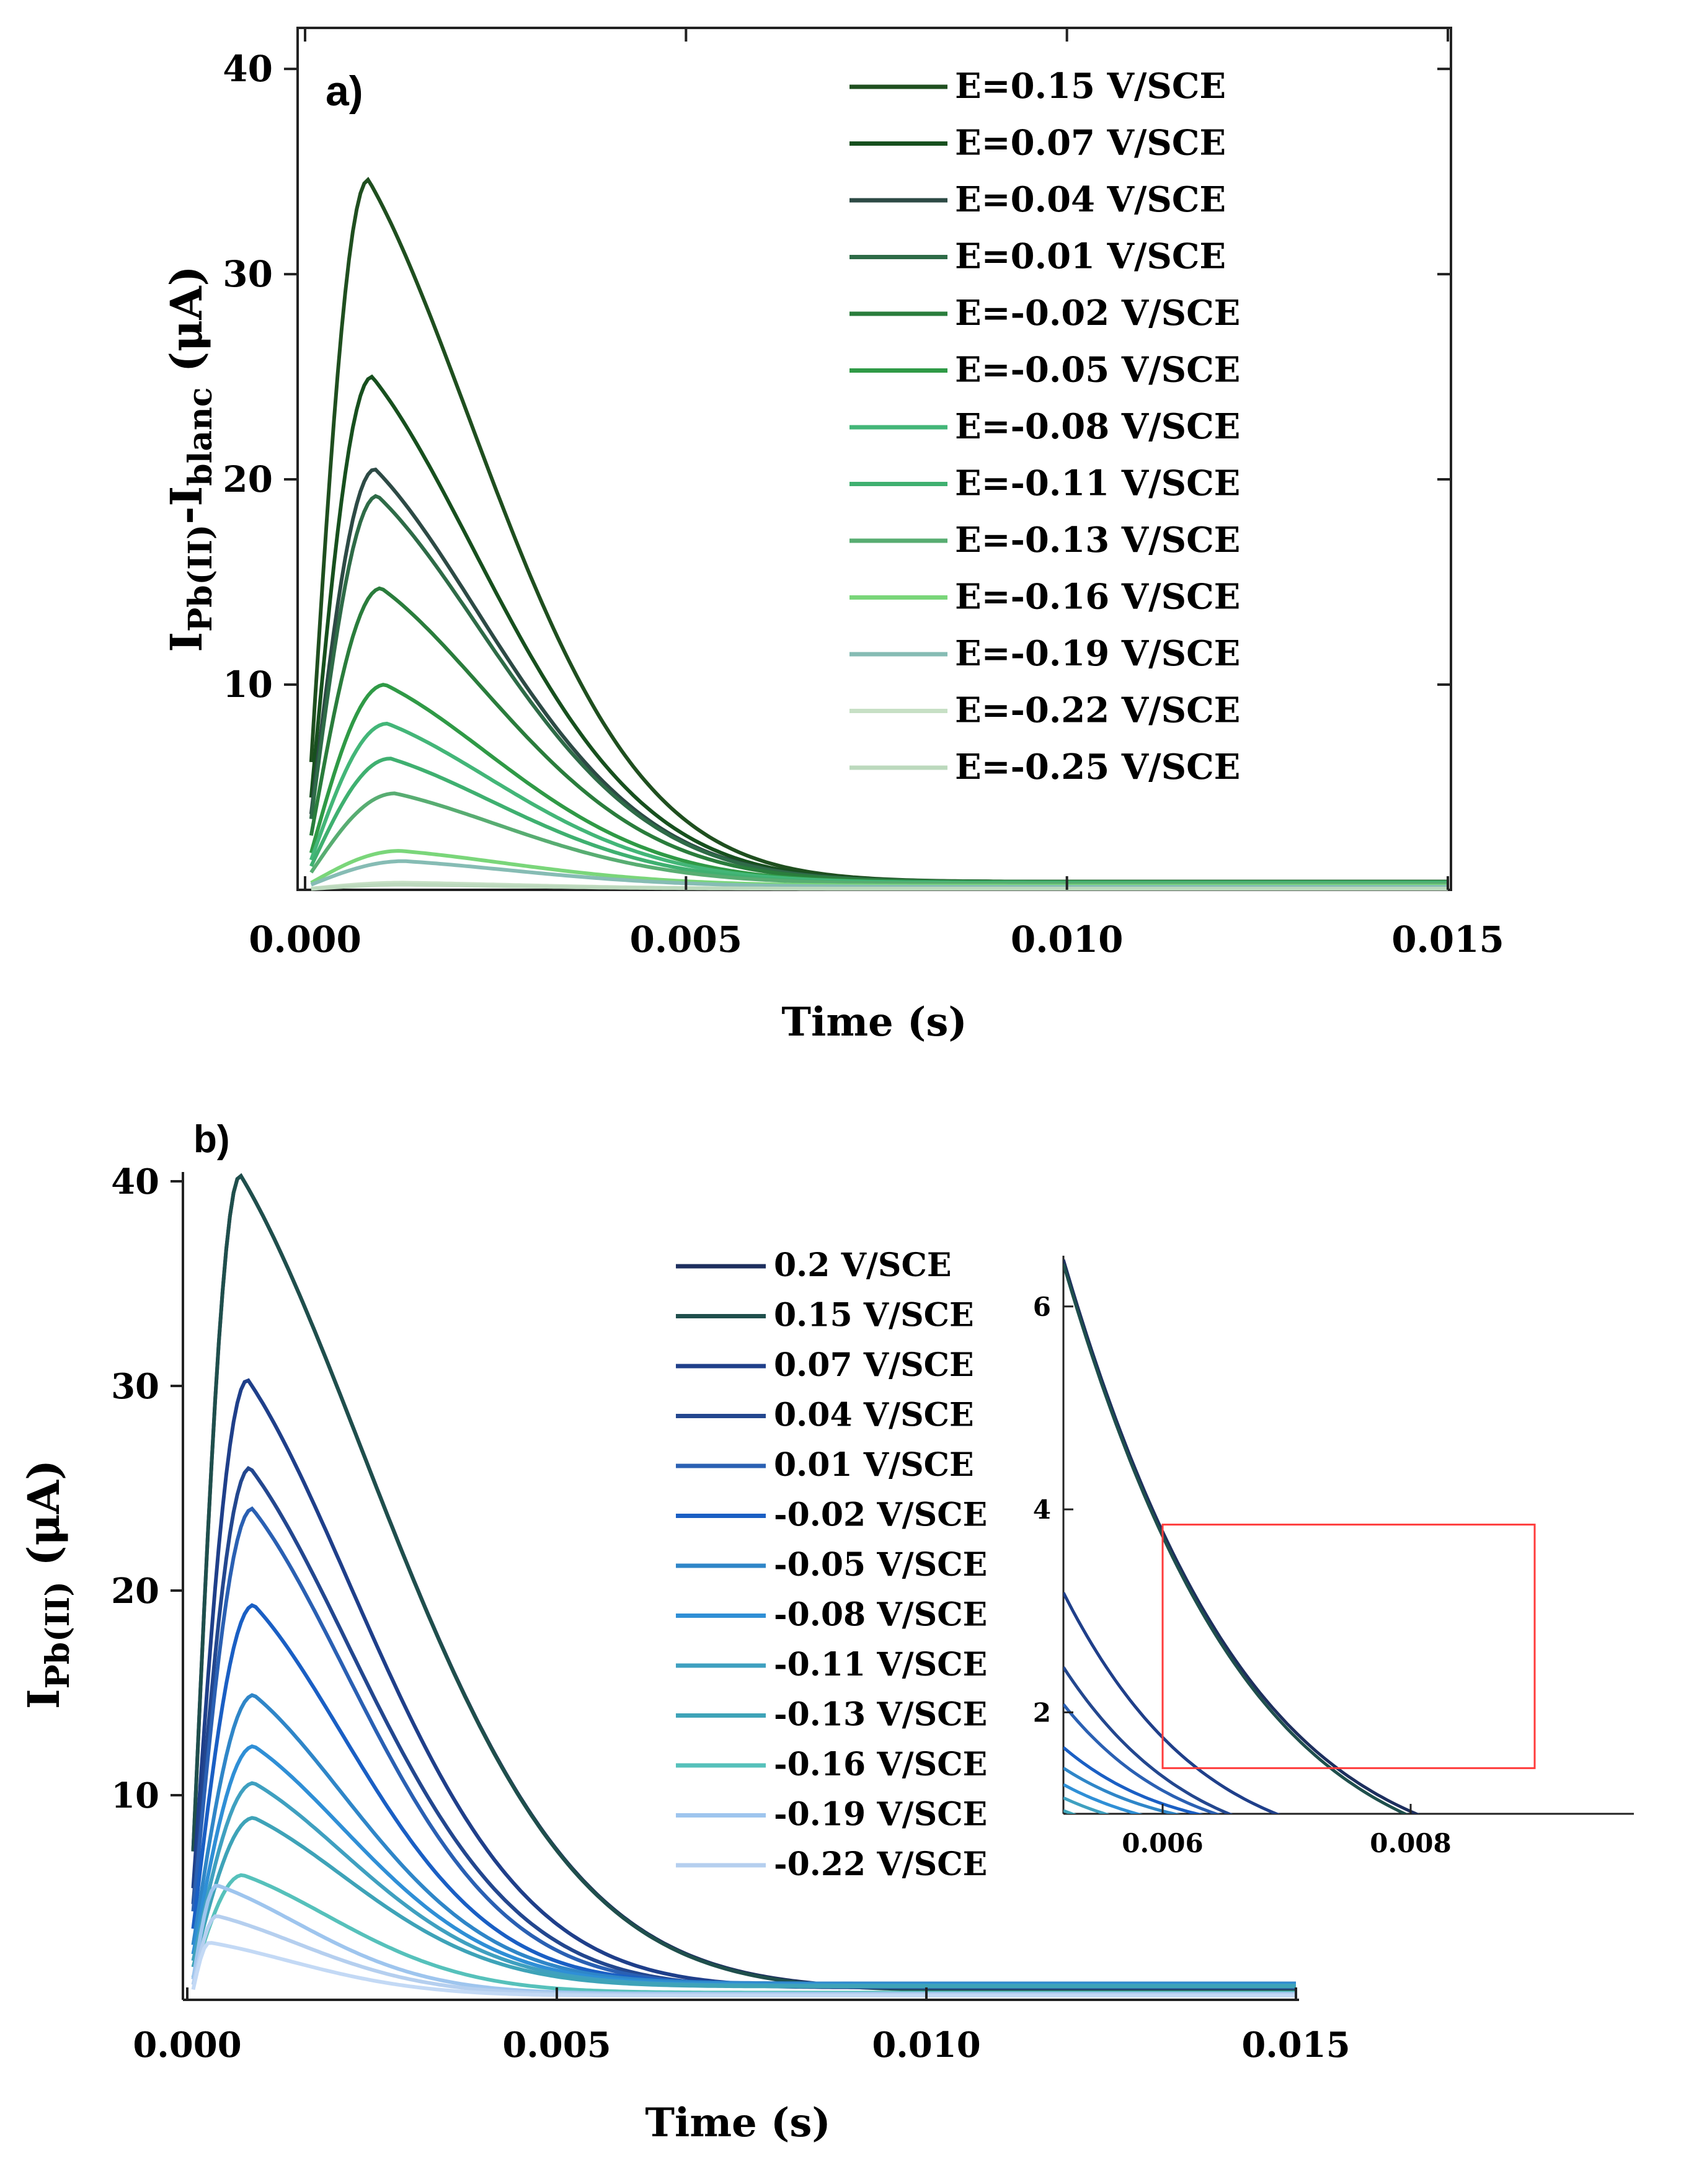 Image resolution: width=1681 pixels, height=2184 pixels. I want to click on x-tick-label-a: 0.010, so click(1068, 940).